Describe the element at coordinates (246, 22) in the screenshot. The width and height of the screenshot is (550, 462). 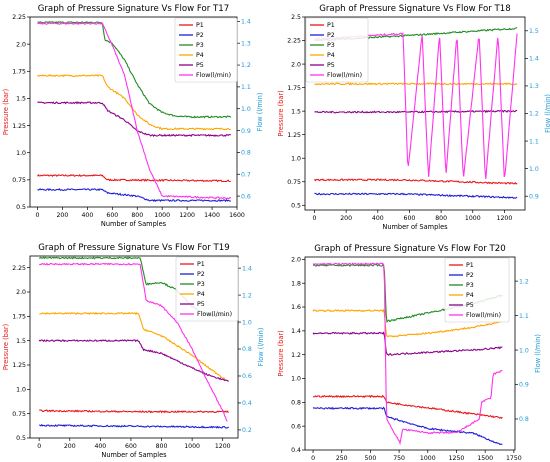
I see `y2-tick-label: 1.4` at that location.